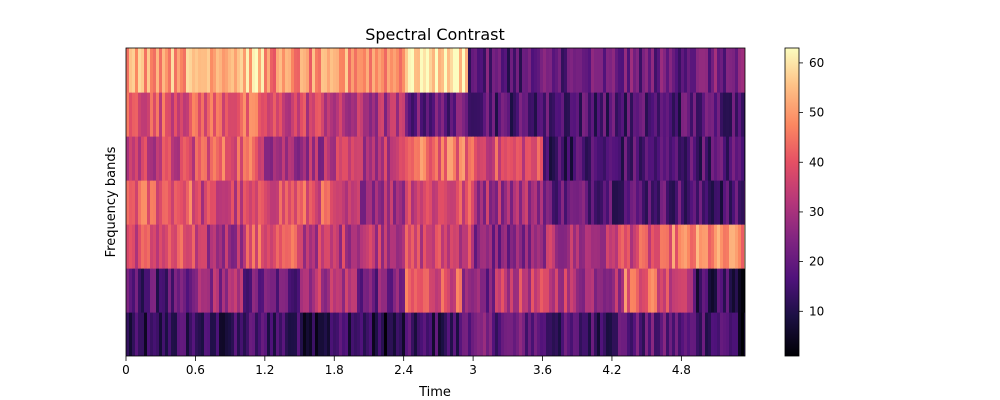 Image resolution: width=1000 pixels, height=400 pixels. Describe the element at coordinates (406, 366) in the screenshot. I see `x-axis-ticks: 0 0.6 1.2 1.8 2.4 3 3.6 4.2 4.8` at that location.